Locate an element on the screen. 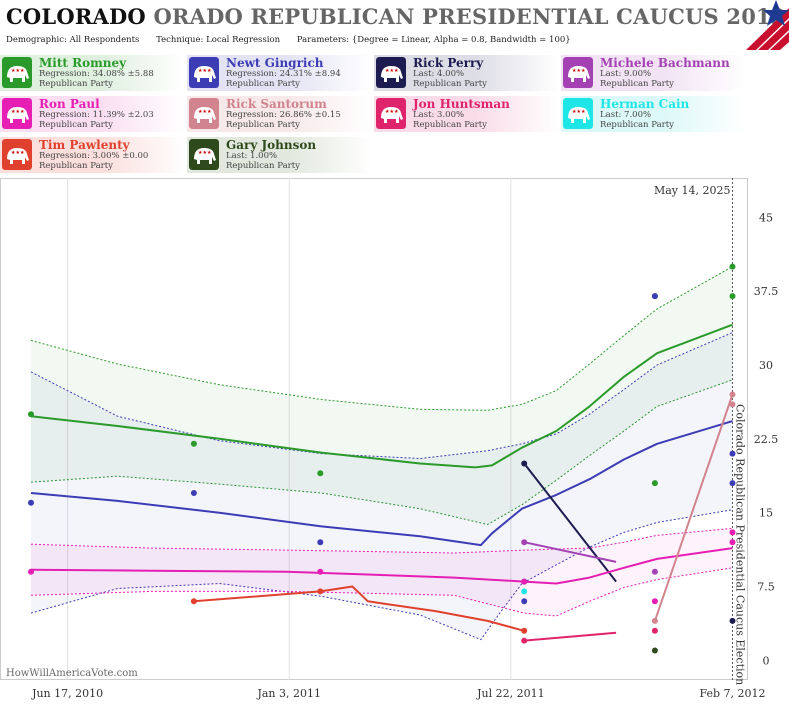 The image size is (789, 704). candidate-name: Herman Cain is located at coordinates (645, 104).